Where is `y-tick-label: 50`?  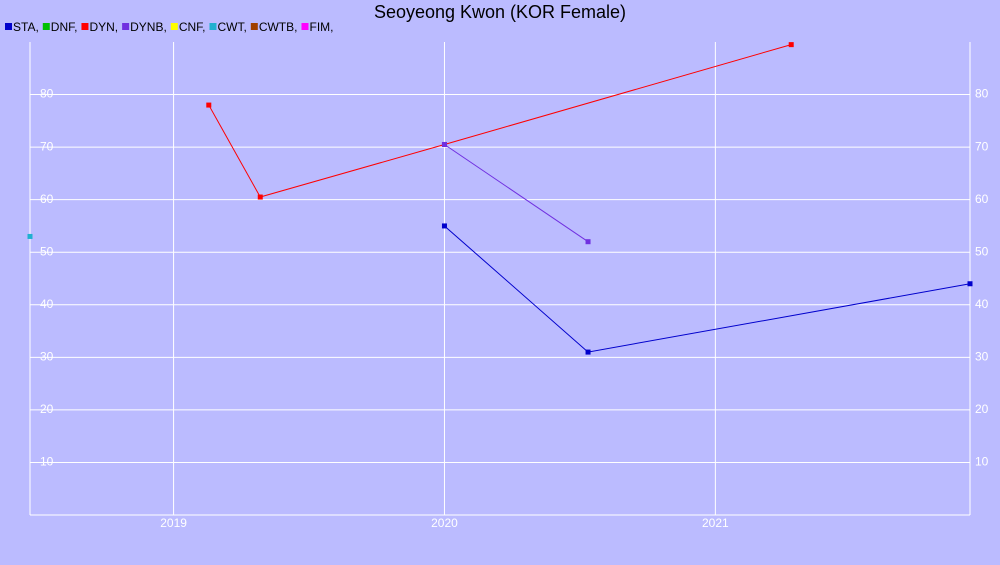 y-tick-label: 50 is located at coordinates (47, 251).